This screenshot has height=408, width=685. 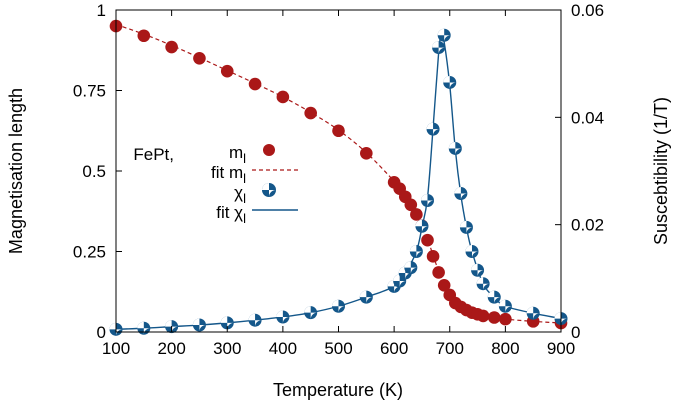 I want to click on legend-marker-m, so click(x=269, y=150).